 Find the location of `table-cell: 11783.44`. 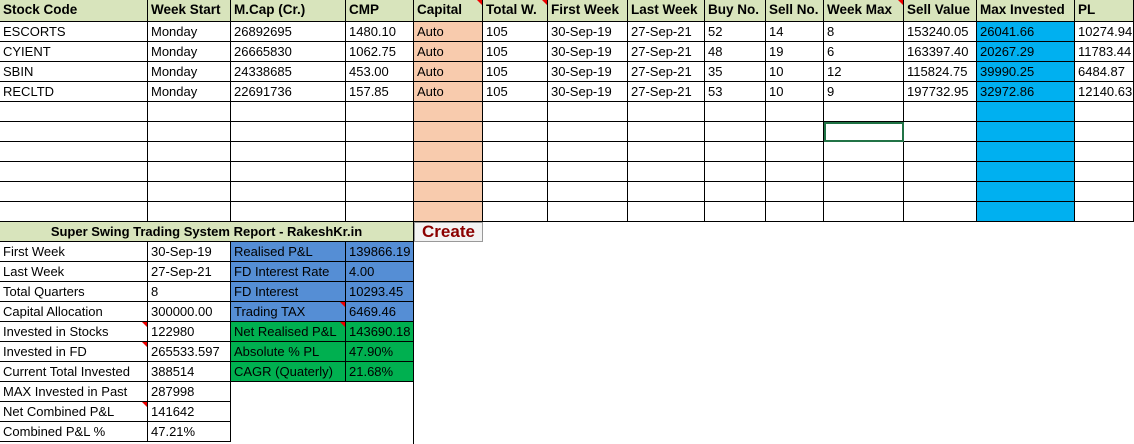

table-cell: 11783.44 is located at coordinates (1104, 52).